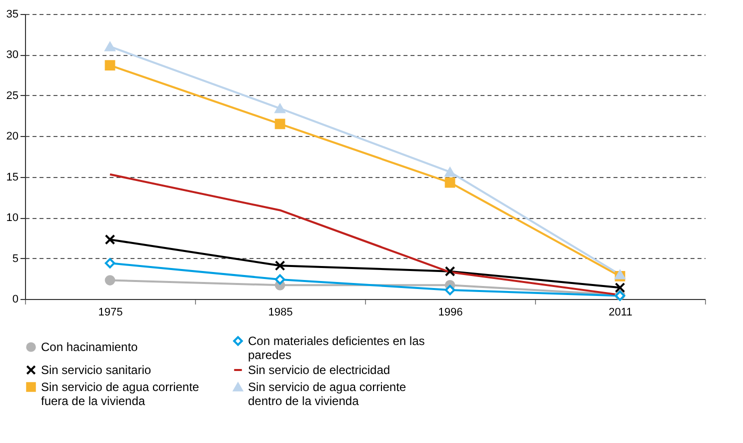 The image size is (743, 443). Describe the element at coordinates (110, 312) in the screenshot. I see `x-tick-label: 1975` at that location.